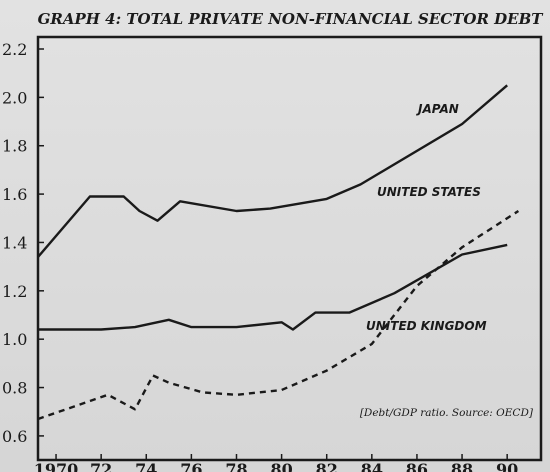  I want to click on x-tick-label-1988: 88, so click(462, 466).